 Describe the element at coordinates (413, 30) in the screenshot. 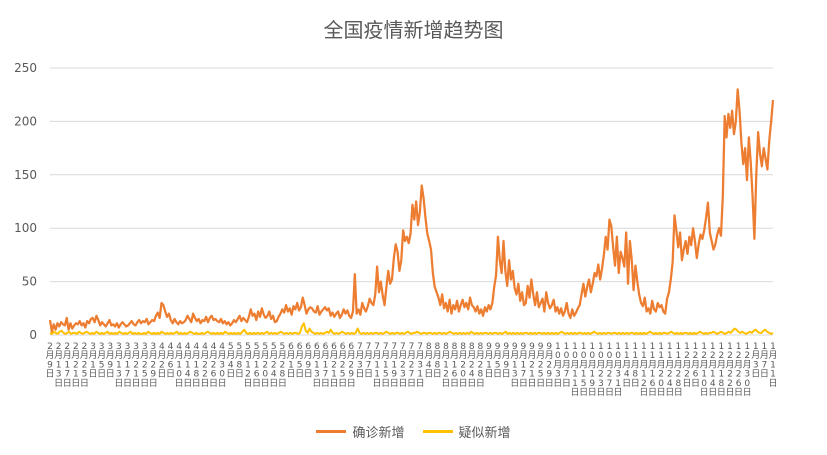

I see `chart-title: 全国疫情新增趋势图` at that location.